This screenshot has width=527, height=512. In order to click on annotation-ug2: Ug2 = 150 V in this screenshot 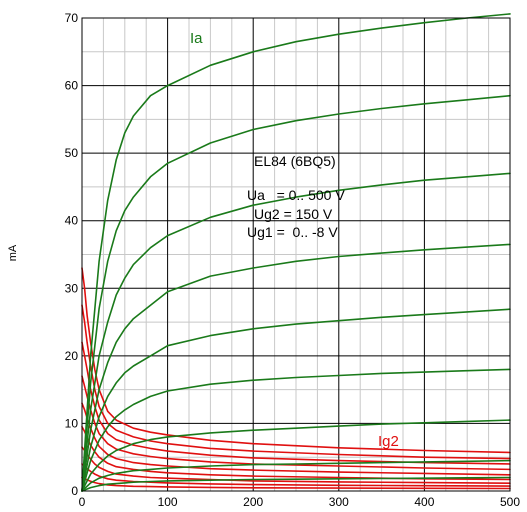, I will do `click(293, 214)`.